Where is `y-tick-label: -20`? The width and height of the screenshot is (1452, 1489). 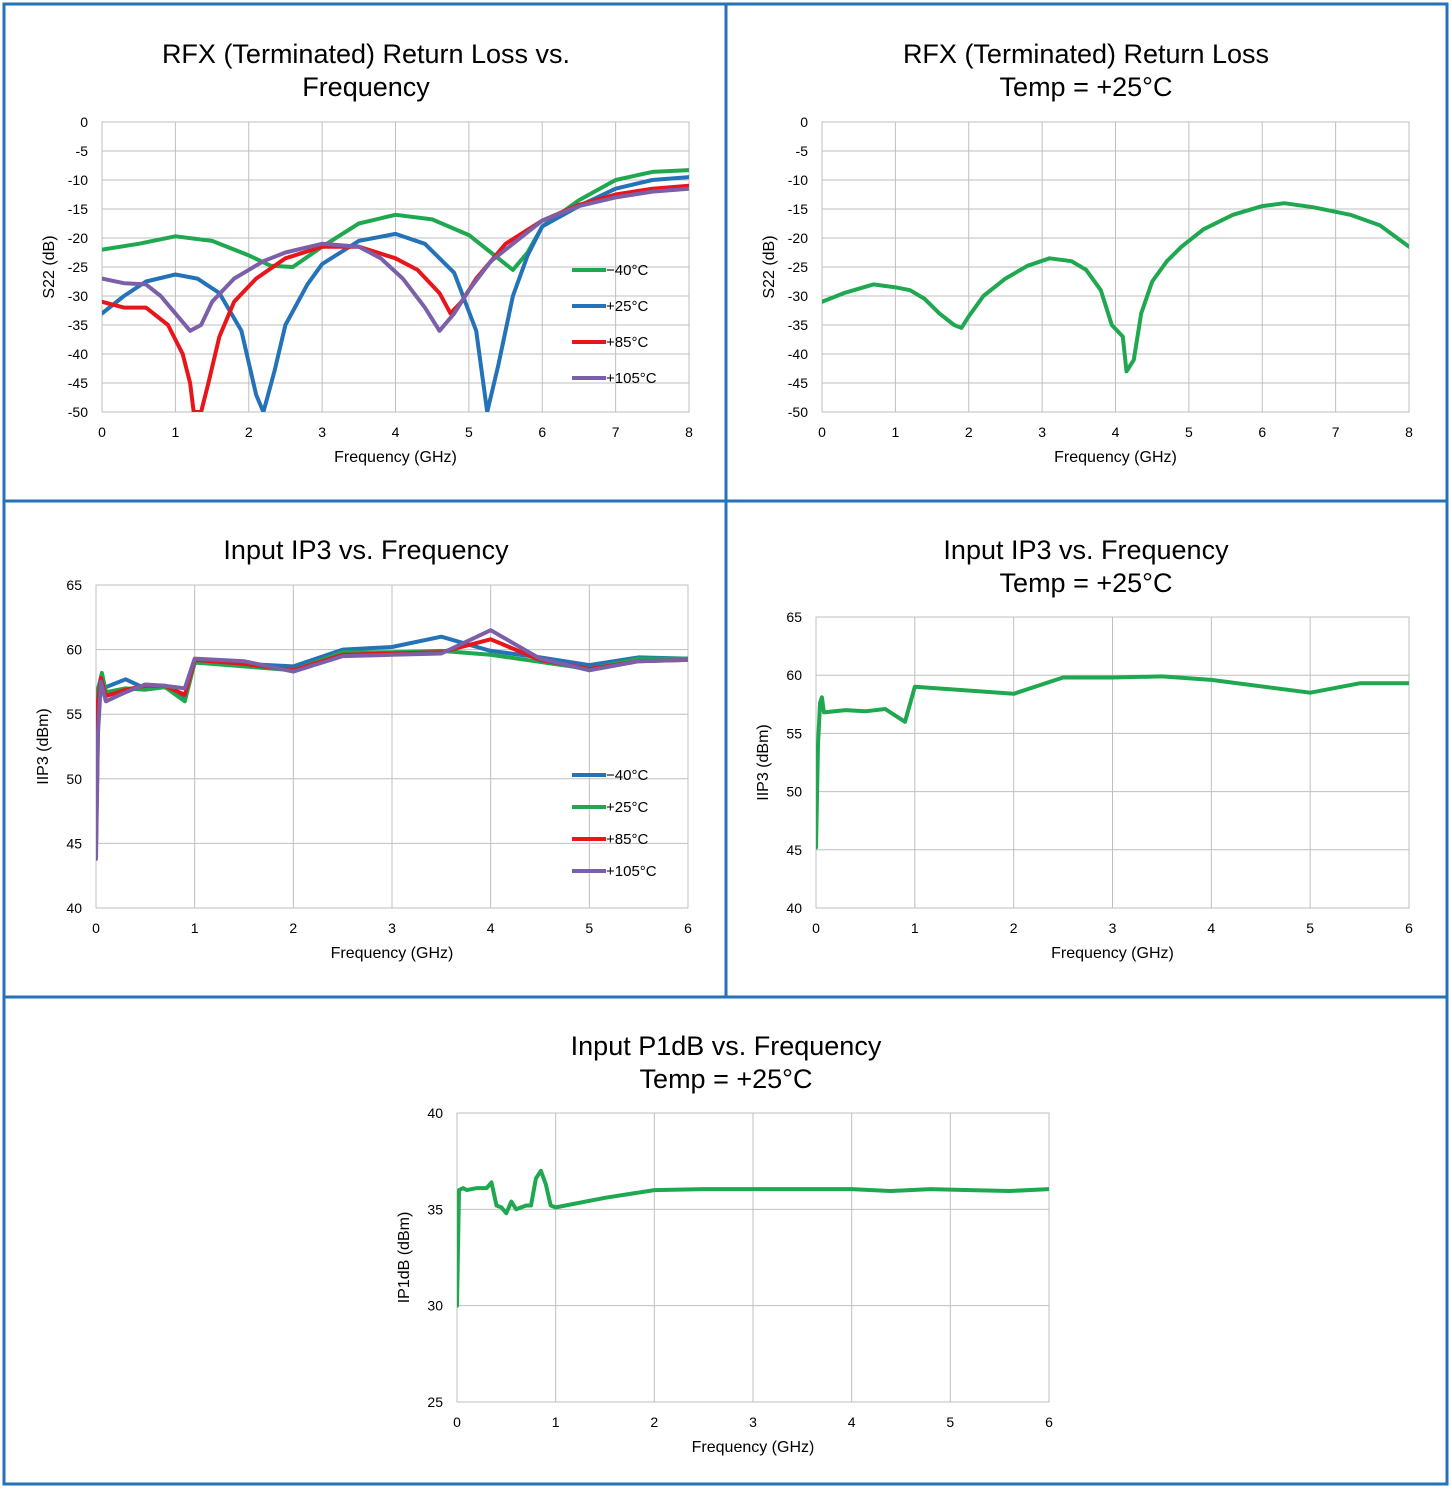
y-tick-label: -20 is located at coordinates (798, 238).